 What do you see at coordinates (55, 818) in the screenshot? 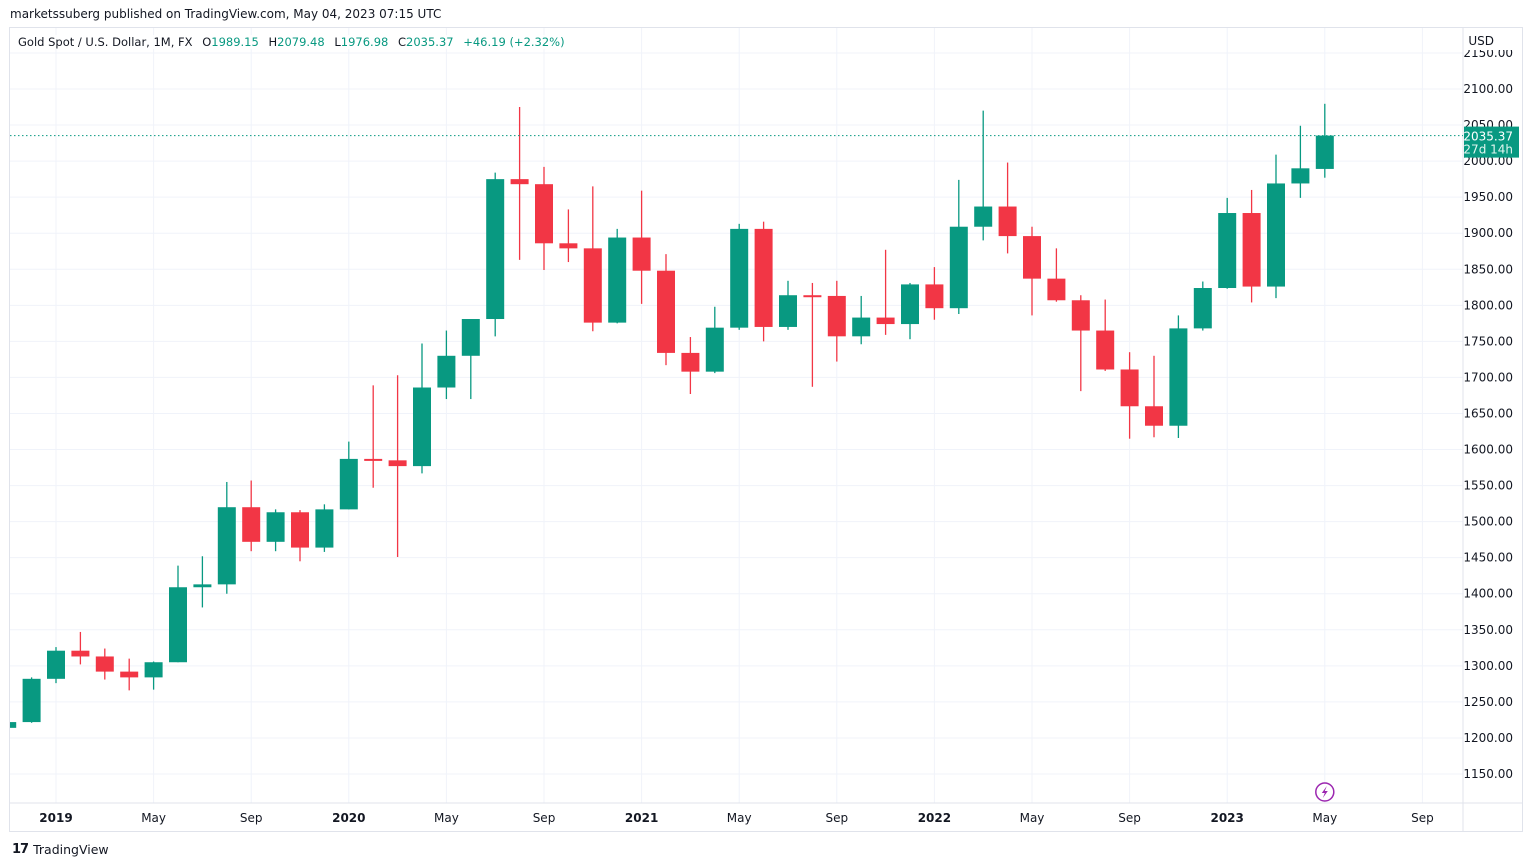
I see `x-tick-label: 2019` at bounding box center [55, 818].